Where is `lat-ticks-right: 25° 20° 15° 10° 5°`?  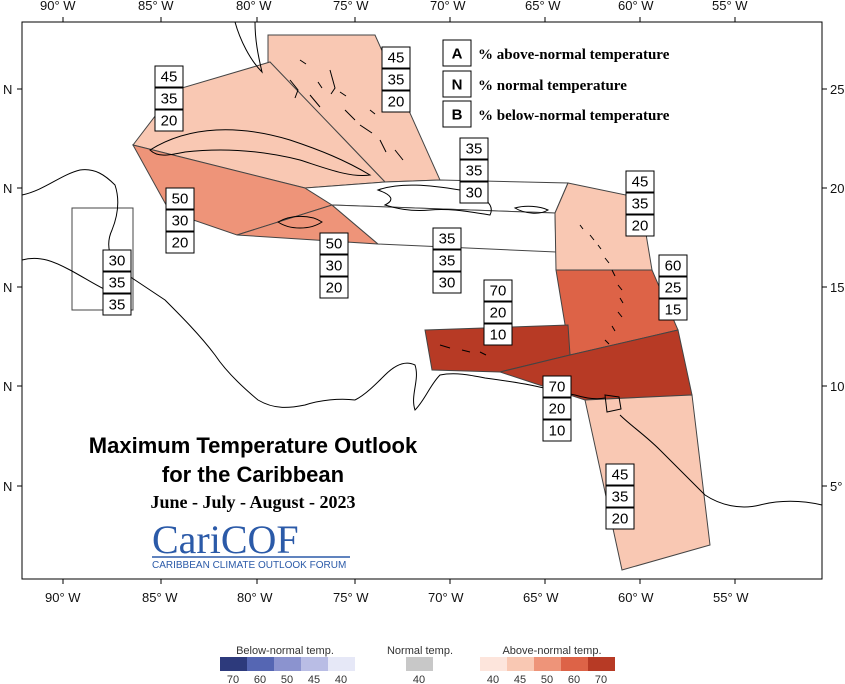
lat-ticks-right: 25° 20° 15° 10° 5° is located at coordinates (837, 288).